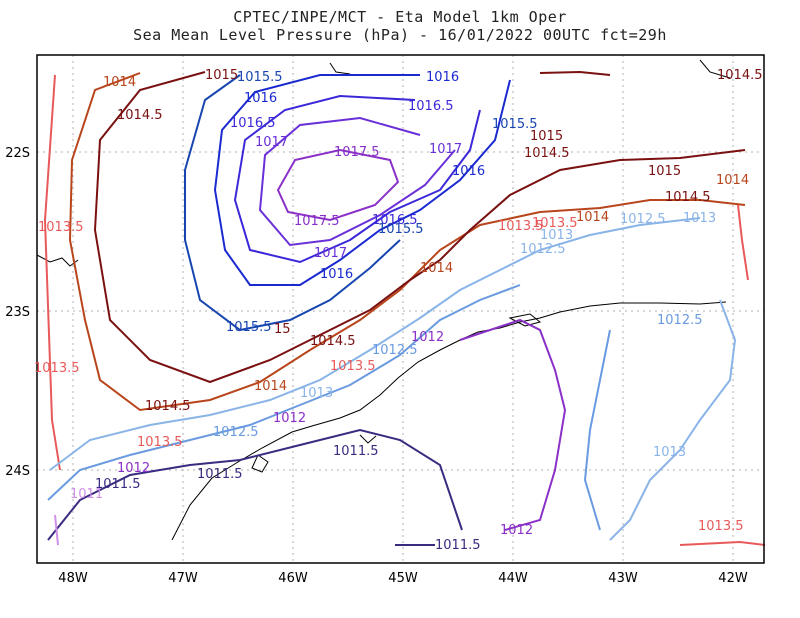 The width and height of the screenshot is (800, 618). What do you see at coordinates (17, 471) in the screenshot?
I see `y-tick-label: 24S` at bounding box center [17, 471].